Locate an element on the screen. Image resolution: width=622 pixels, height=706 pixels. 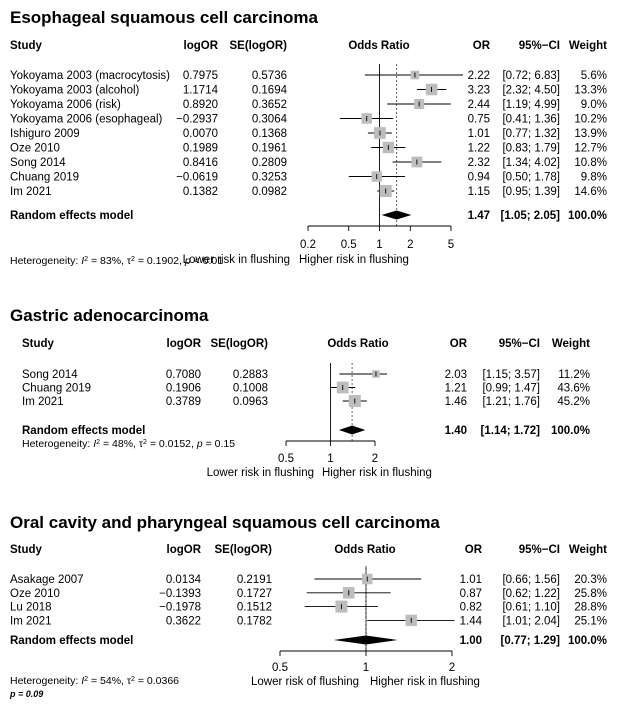
study-or: 1.44 is located at coordinates (471, 621).